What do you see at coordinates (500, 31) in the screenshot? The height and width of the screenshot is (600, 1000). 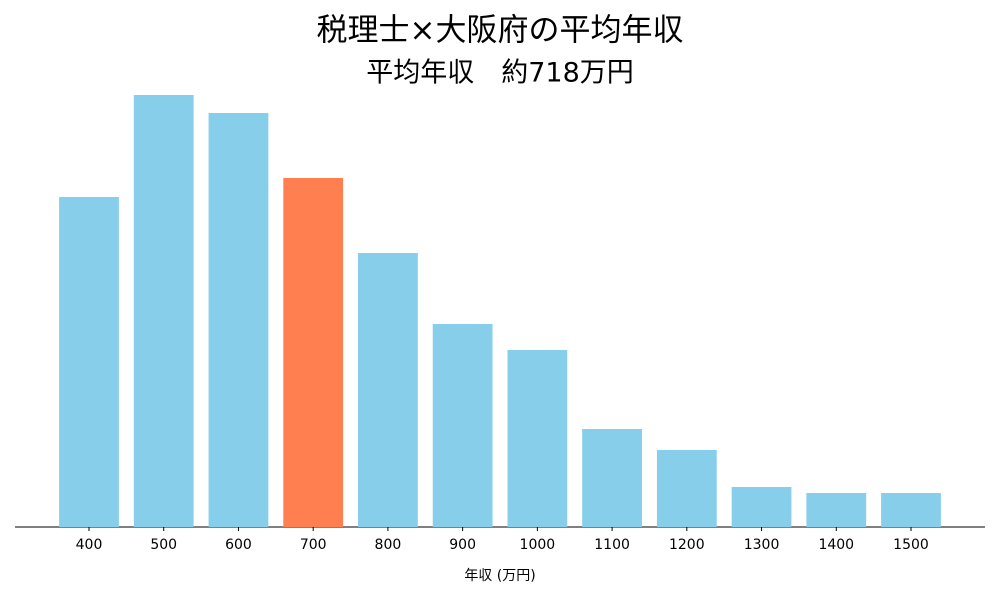 I see `chart-title: 税理士×大阪府の平均年収` at bounding box center [500, 31].